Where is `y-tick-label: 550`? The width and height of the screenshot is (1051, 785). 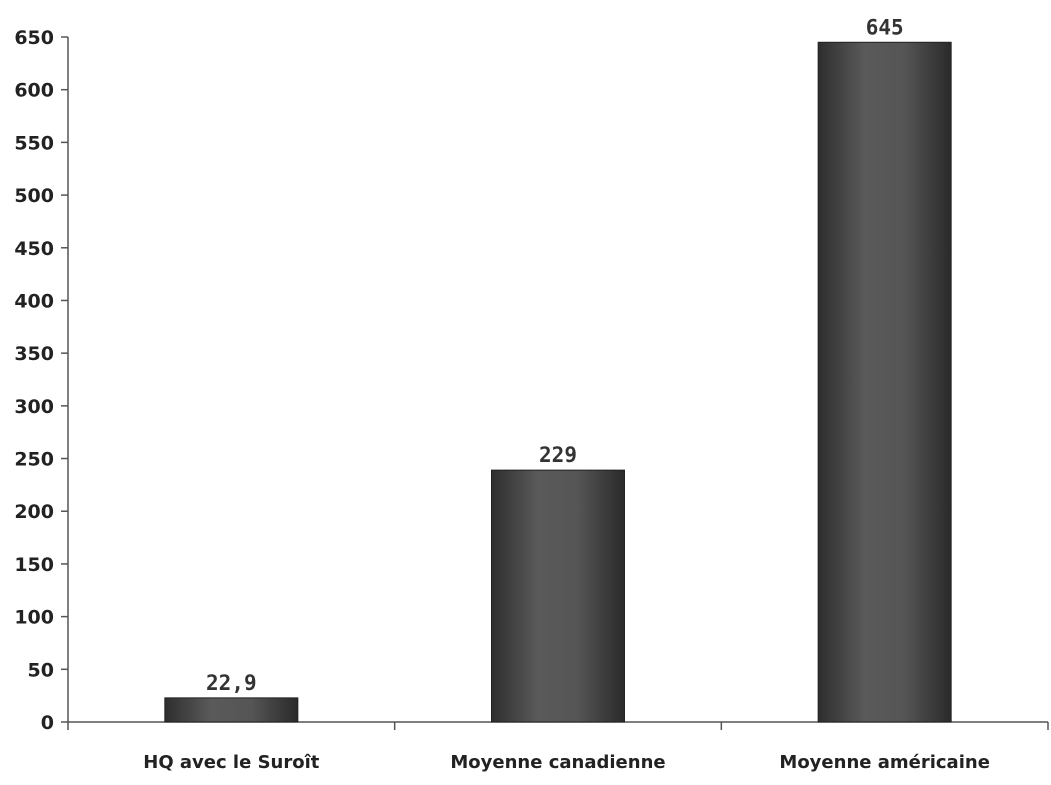 y-tick-label: 550 is located at coordinates (34, 143).